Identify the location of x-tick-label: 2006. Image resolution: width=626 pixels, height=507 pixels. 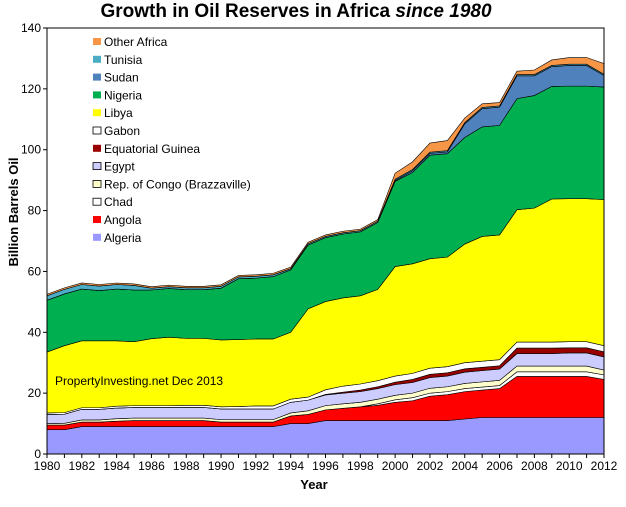
(499, 466).